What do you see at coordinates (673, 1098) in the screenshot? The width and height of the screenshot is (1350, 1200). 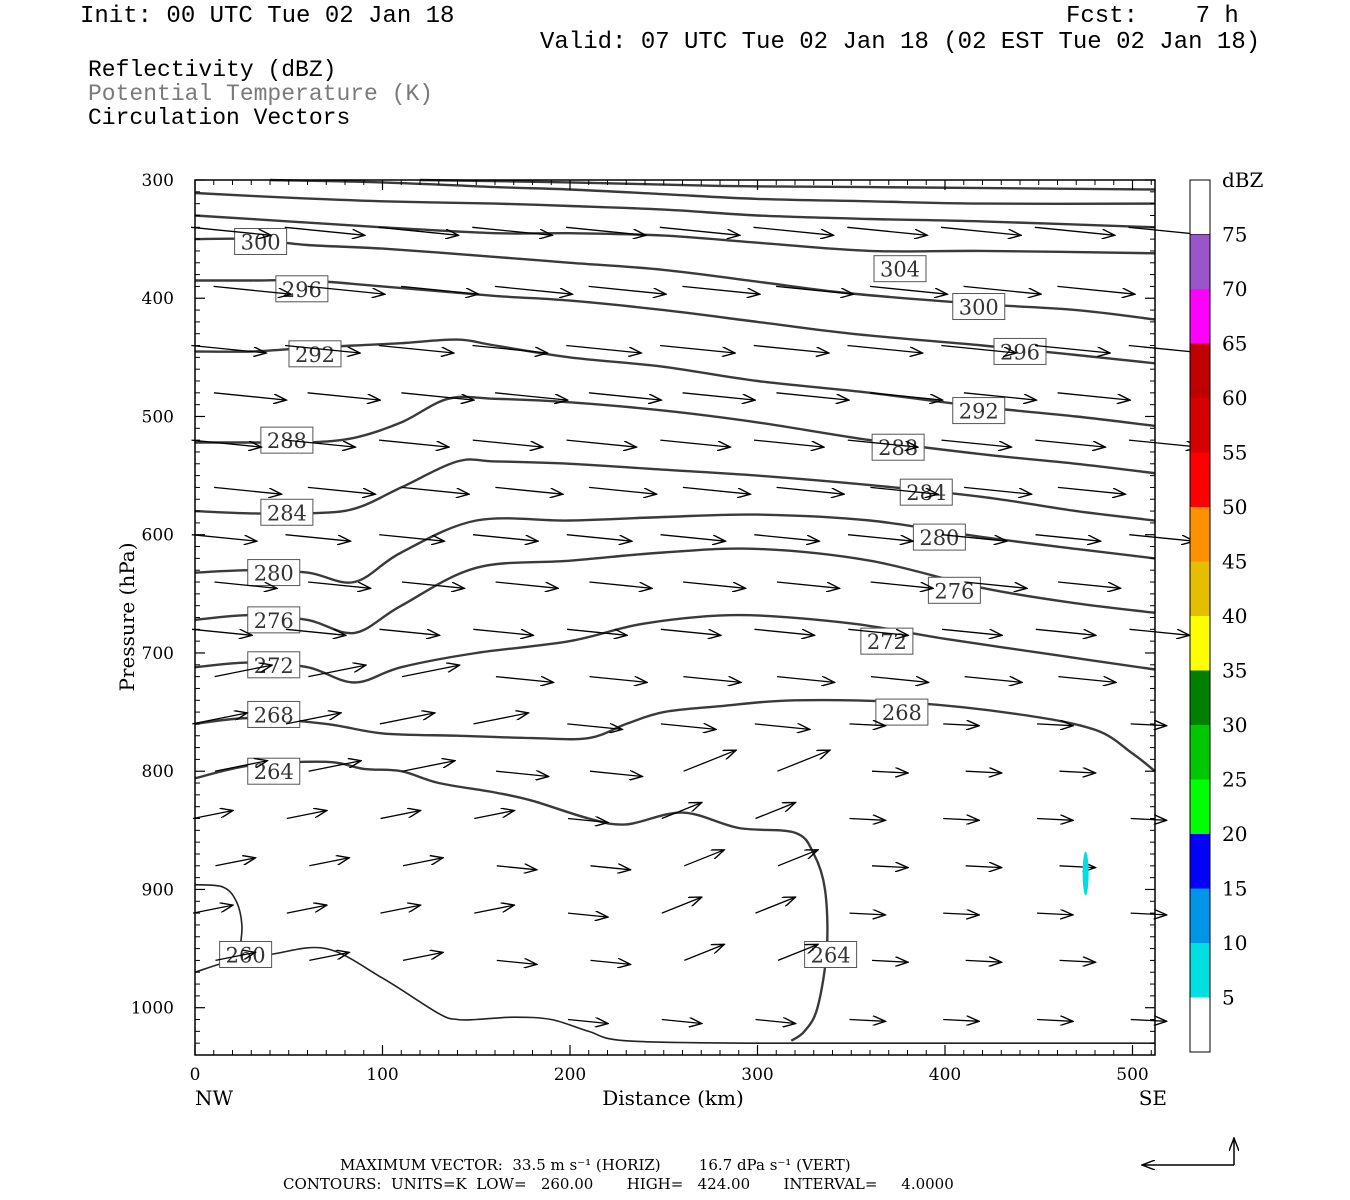 I see `x-axis-title: Distance (km)` at bounding box center [673, 1098].